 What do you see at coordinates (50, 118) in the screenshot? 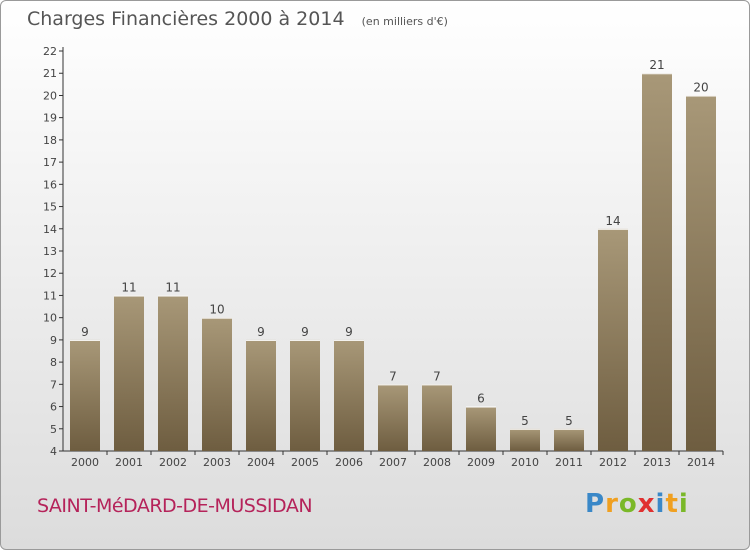
I see `y-tick-label: 19` at bounding box center [50, 118].